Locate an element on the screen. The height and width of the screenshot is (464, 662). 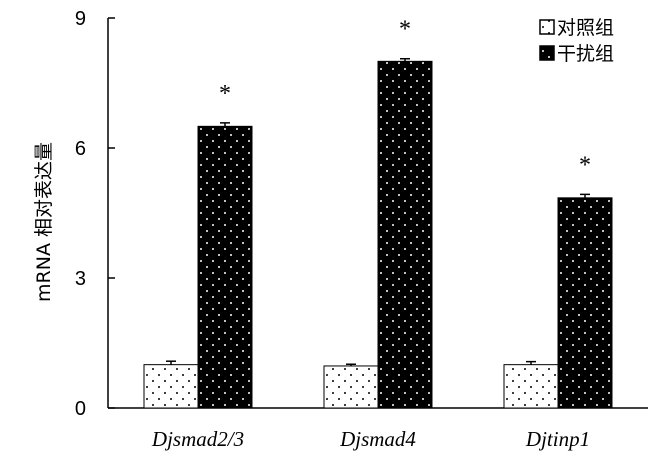
x-axis: Djsmad2/3 Djsmad4 Djtinp1 is located at coordinates (378, 429).